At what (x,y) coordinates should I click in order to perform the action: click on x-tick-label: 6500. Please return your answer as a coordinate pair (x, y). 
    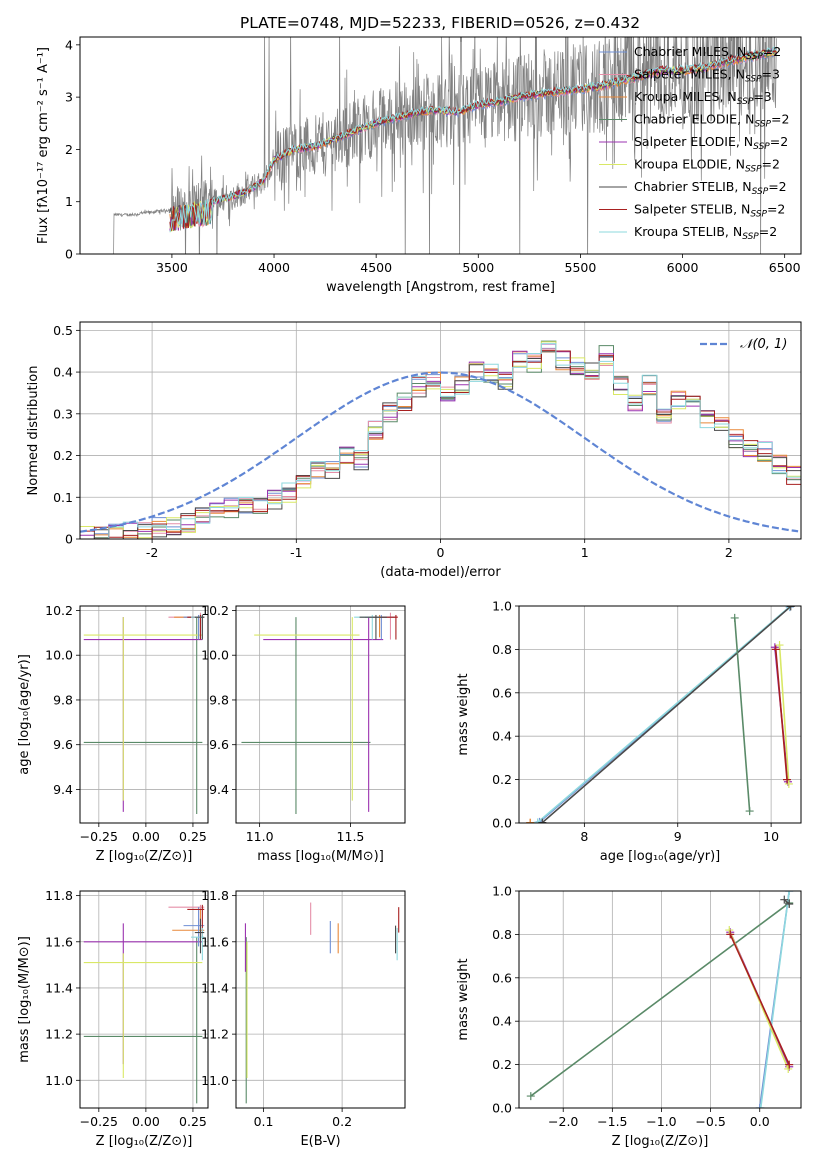
    Looking at the image, I should click on (785, 267).